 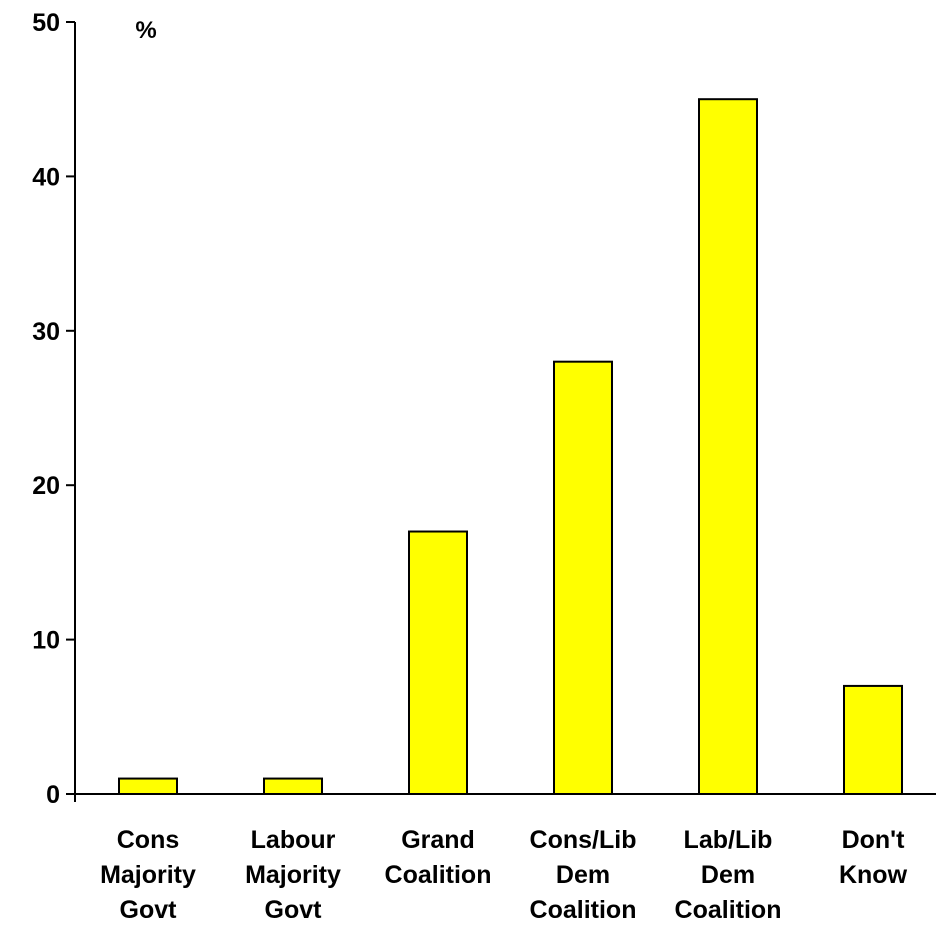 What do you see at coordinates (148, 840) in the screenshot?
I see `x-category-label-0-line-0: Cons` at bounding box center [148, 840].